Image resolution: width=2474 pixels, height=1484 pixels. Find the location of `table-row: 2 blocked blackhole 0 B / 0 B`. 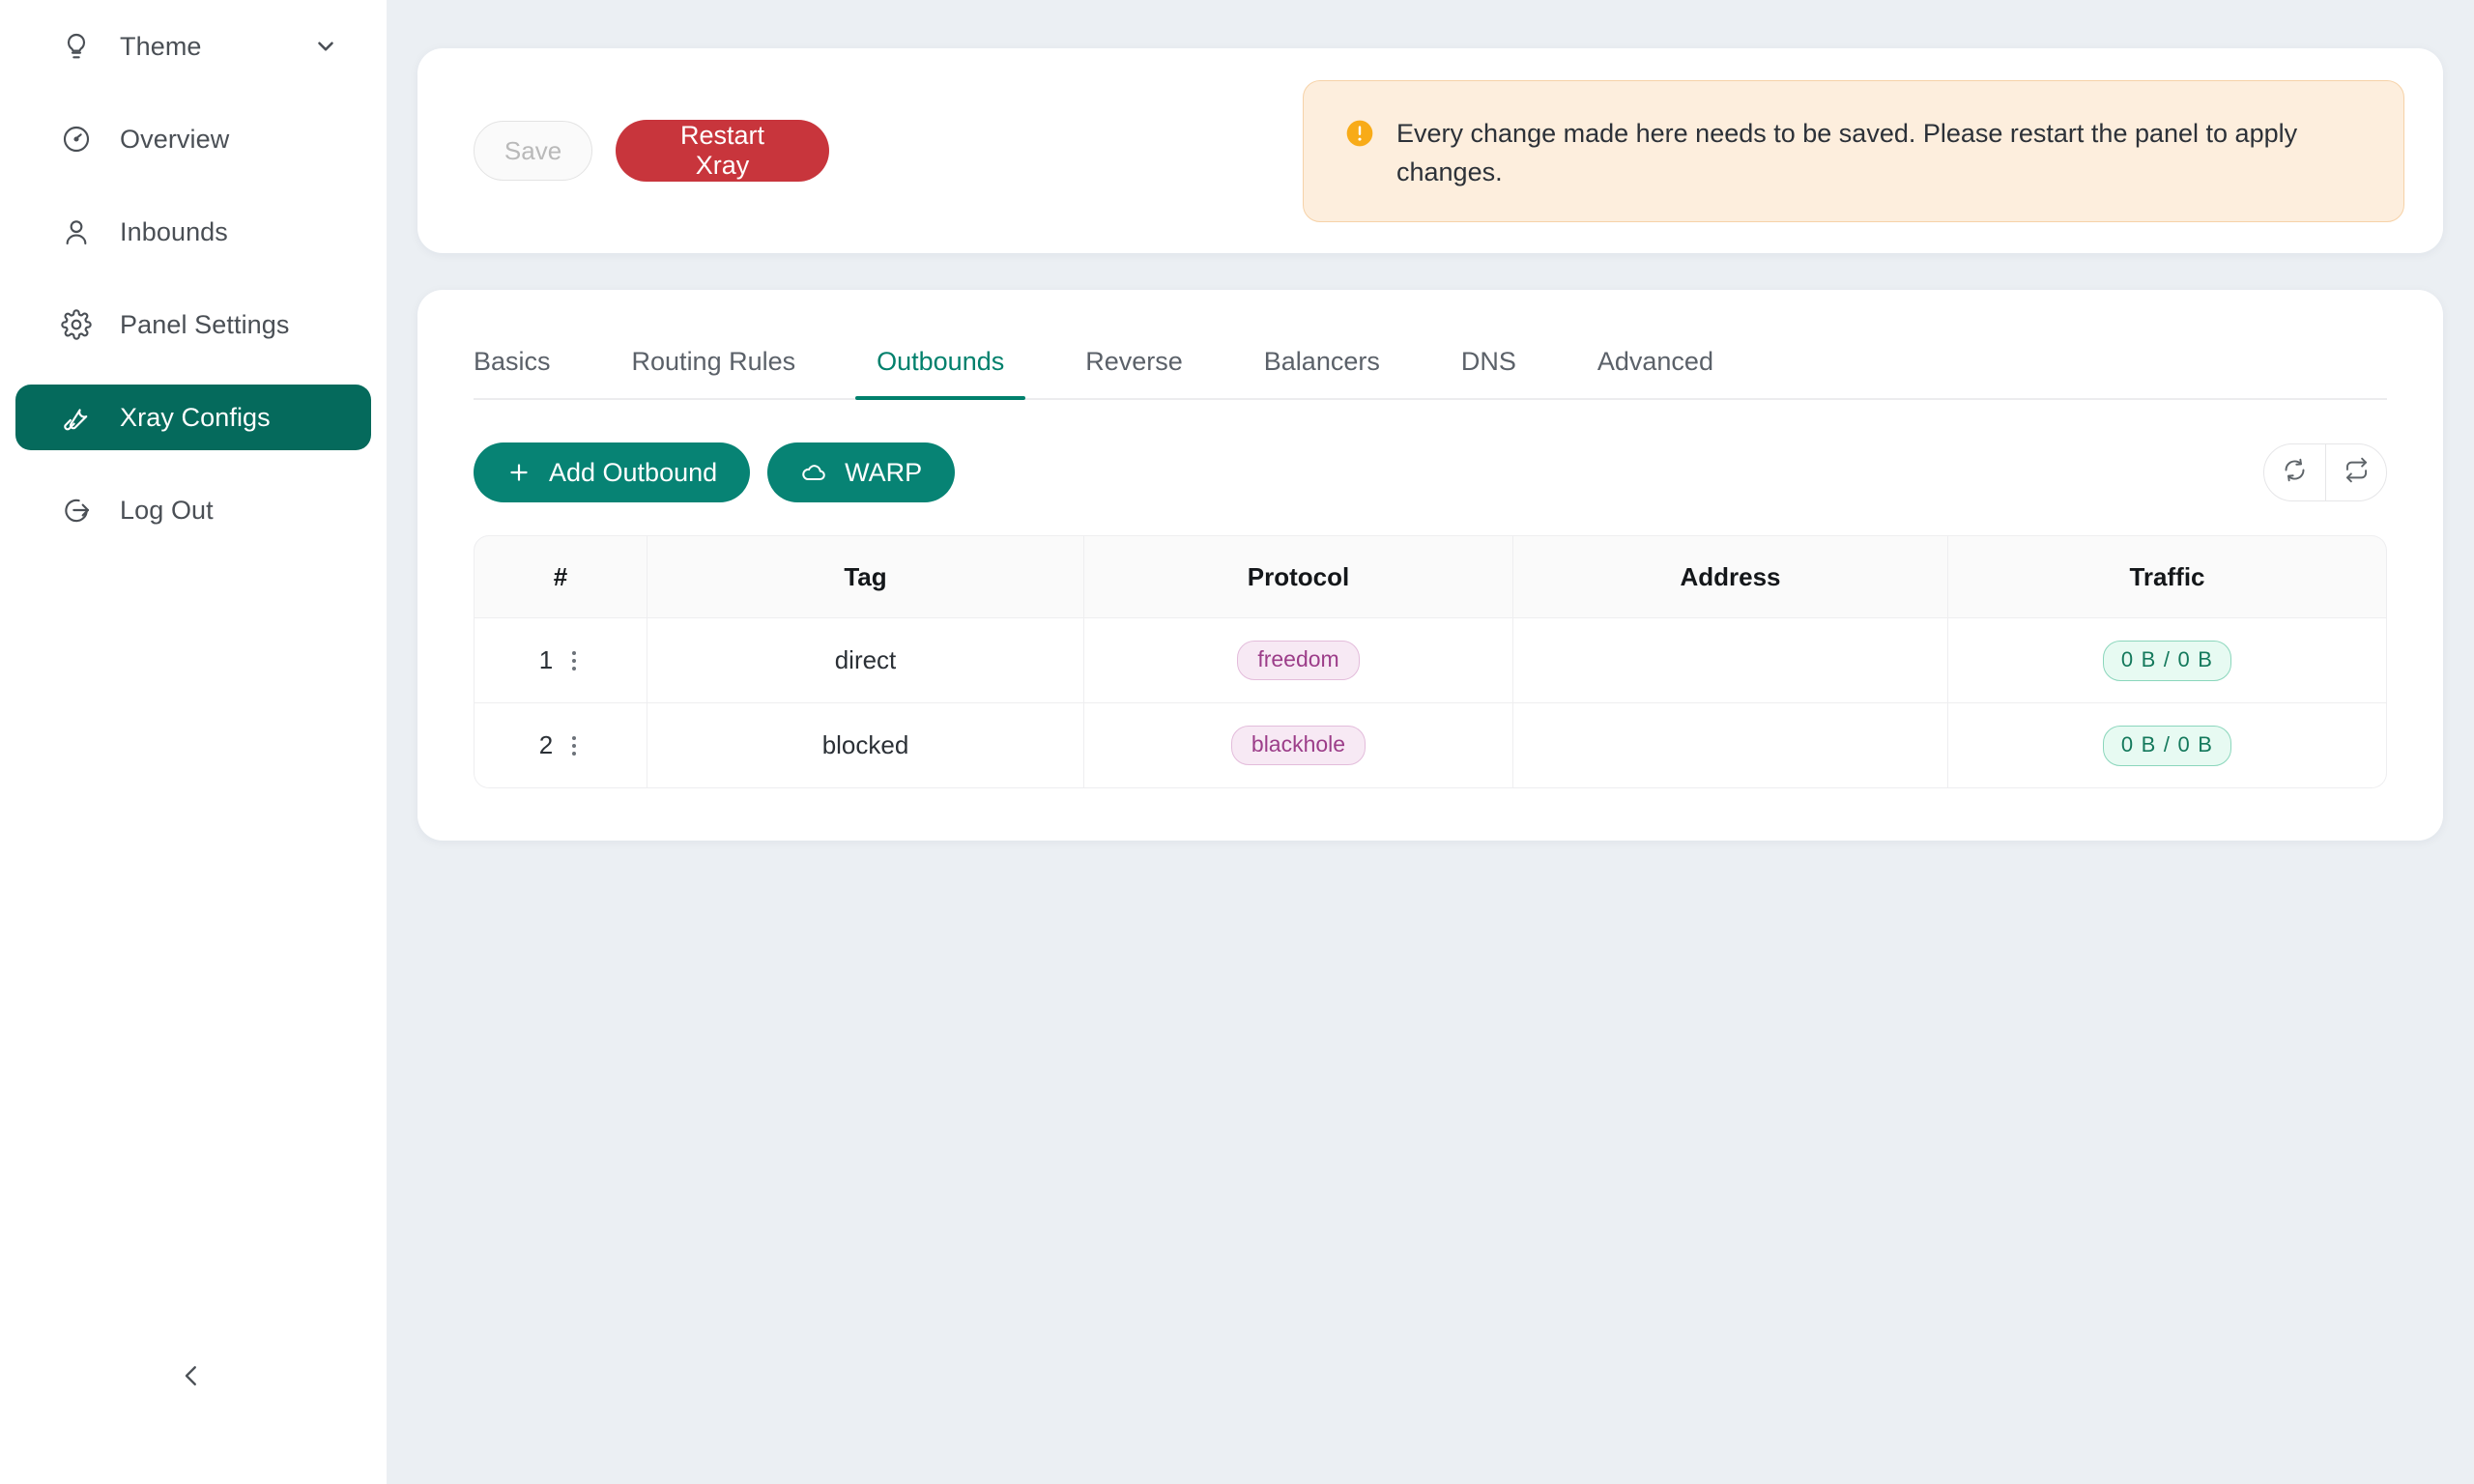

table-row: 2 blocked blackhole 0 B / 0 B is located at coordinates (1431, 745).